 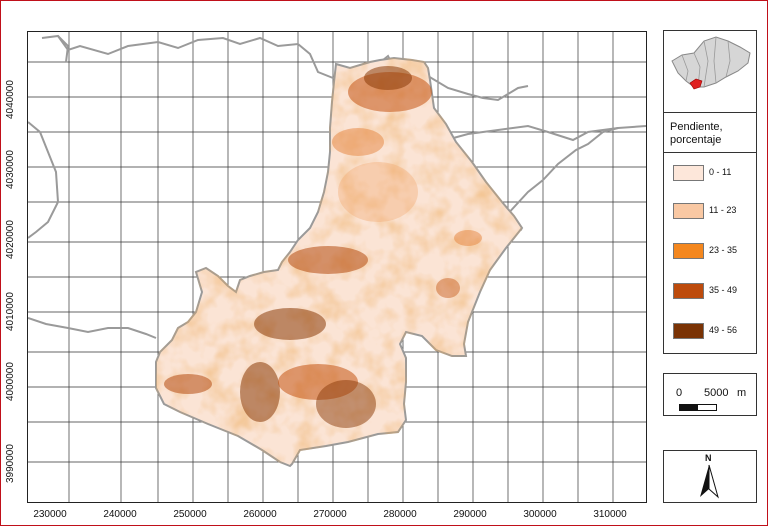 What do you see at coordinates (742, 393) in the screenshot?
I see `scale-unit: m` at bounding box center [742, 393].